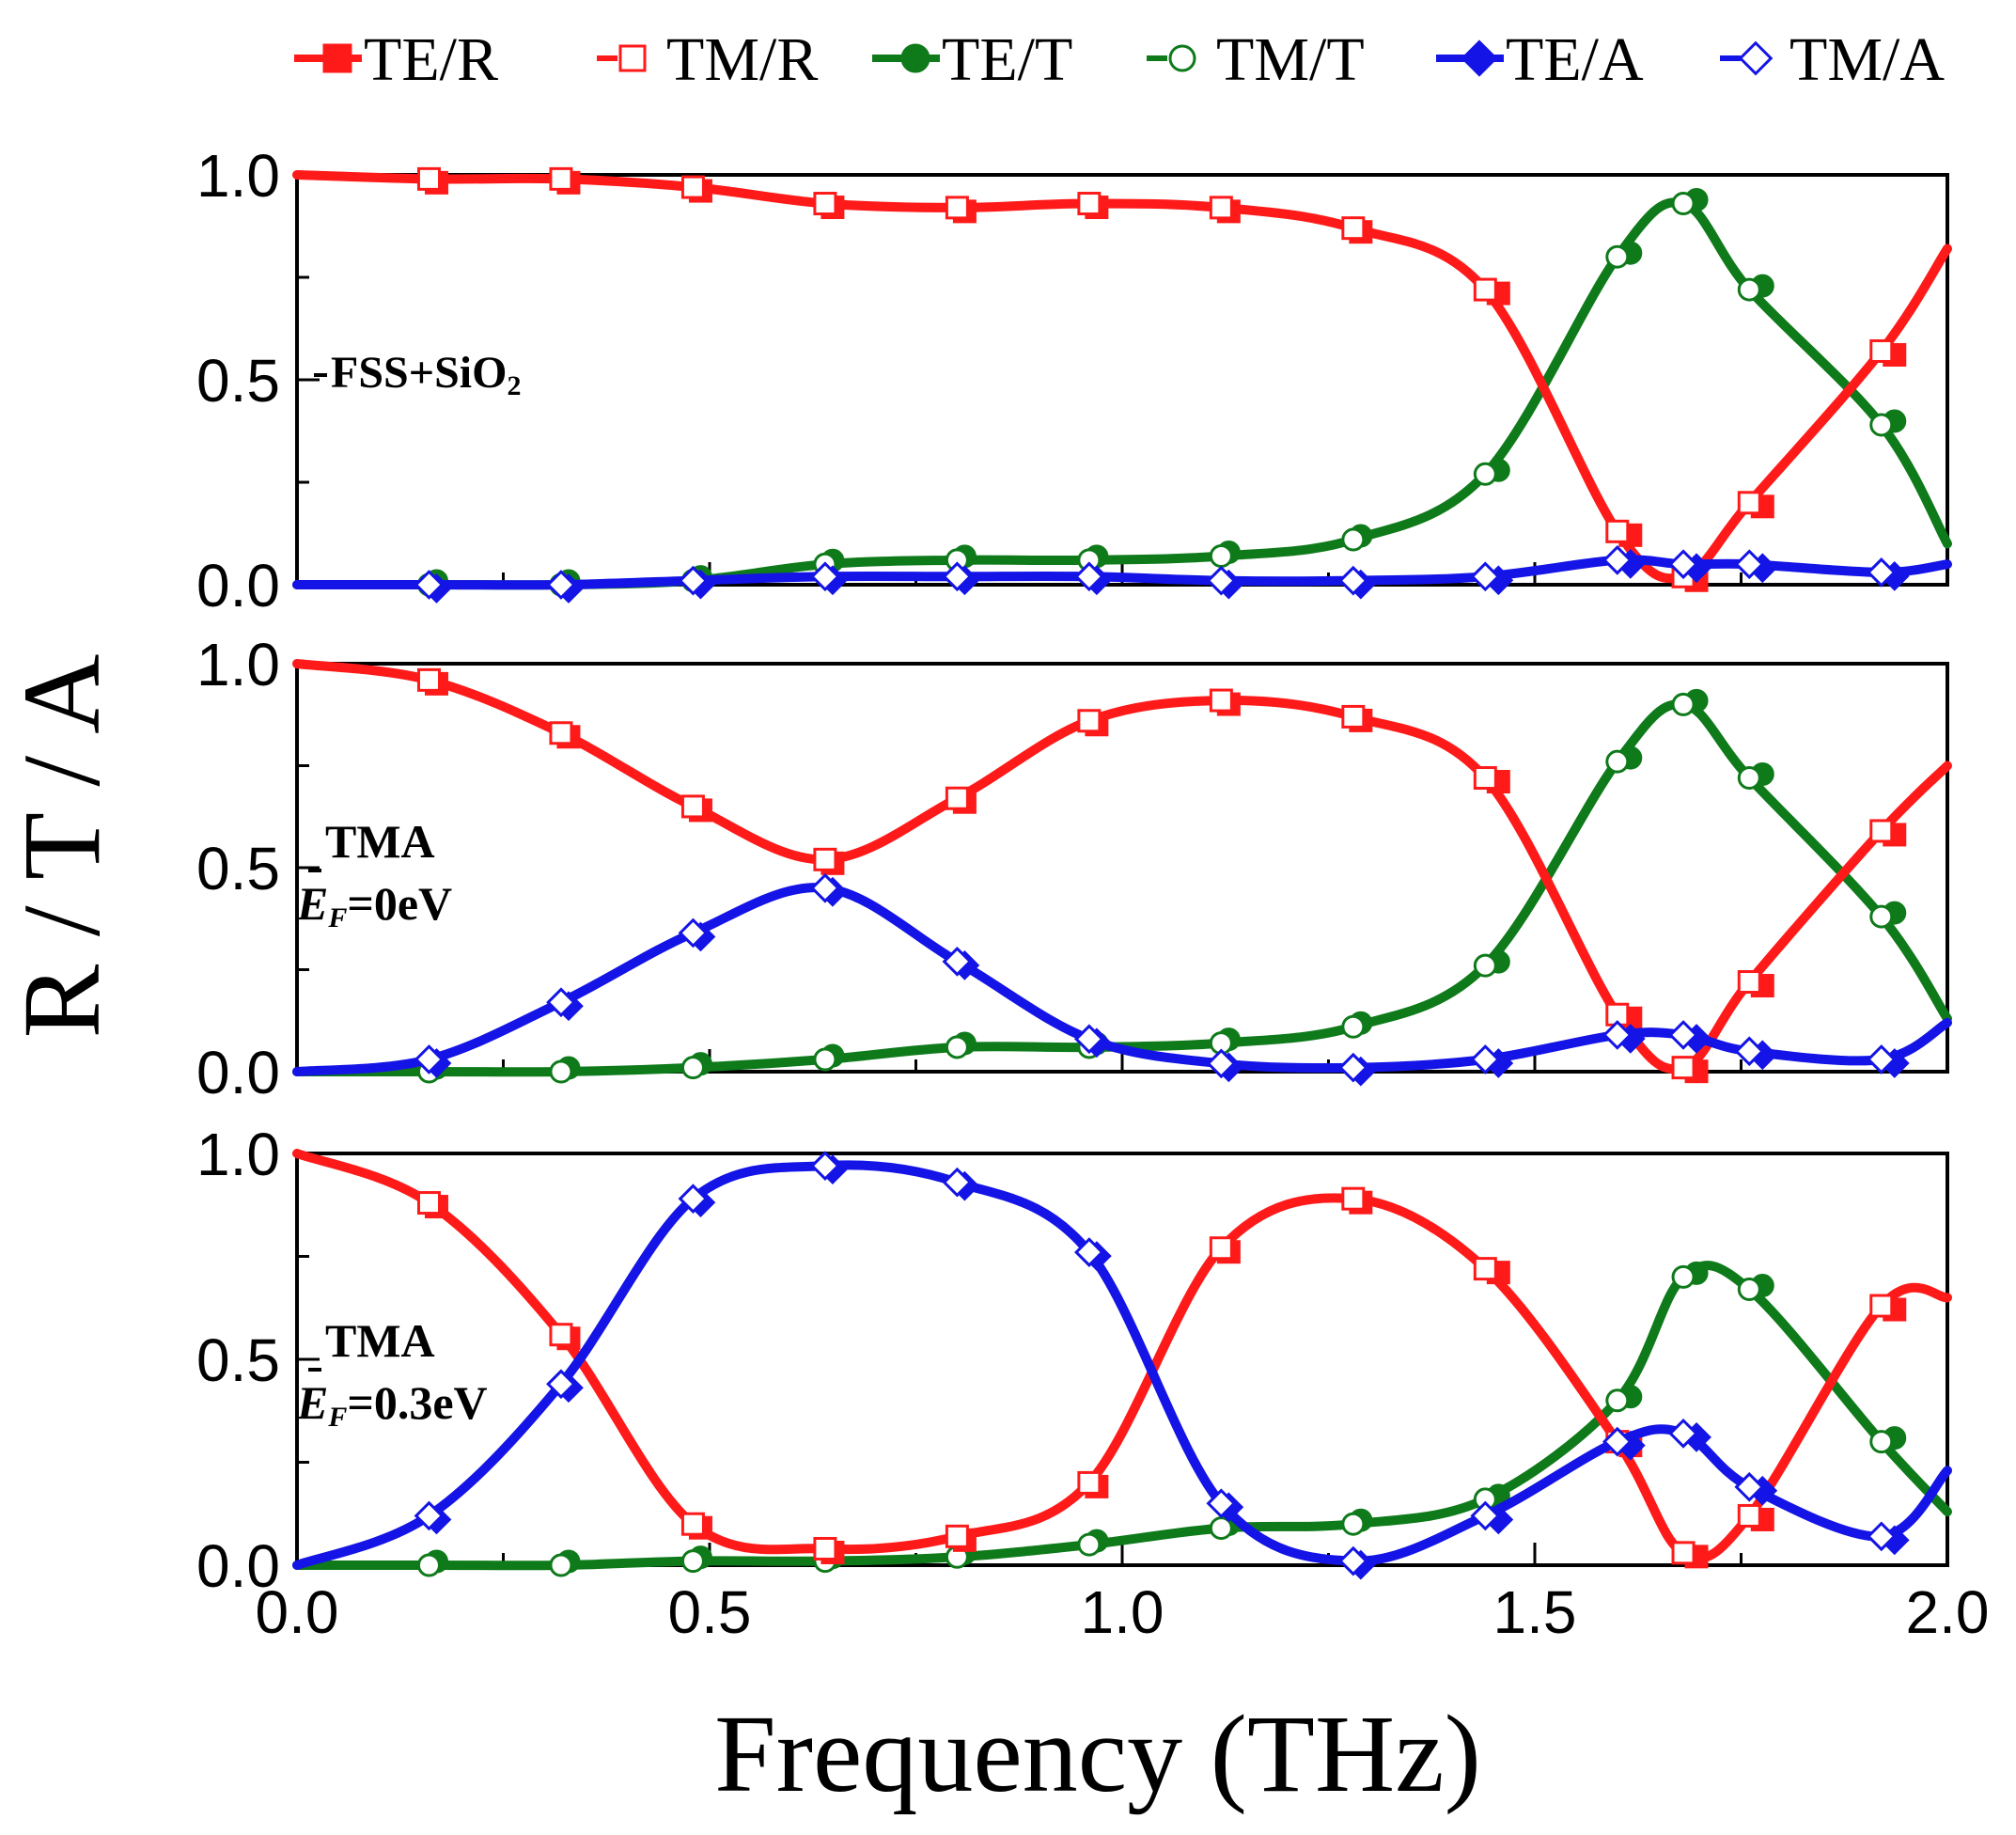 This screenshot has width=2016, height=1835. What do you see at coordinates (1097, 1753) in the screenshot?
I see `x-axis-title: Frequency (THz)` at bounding box center [1097, 1753].